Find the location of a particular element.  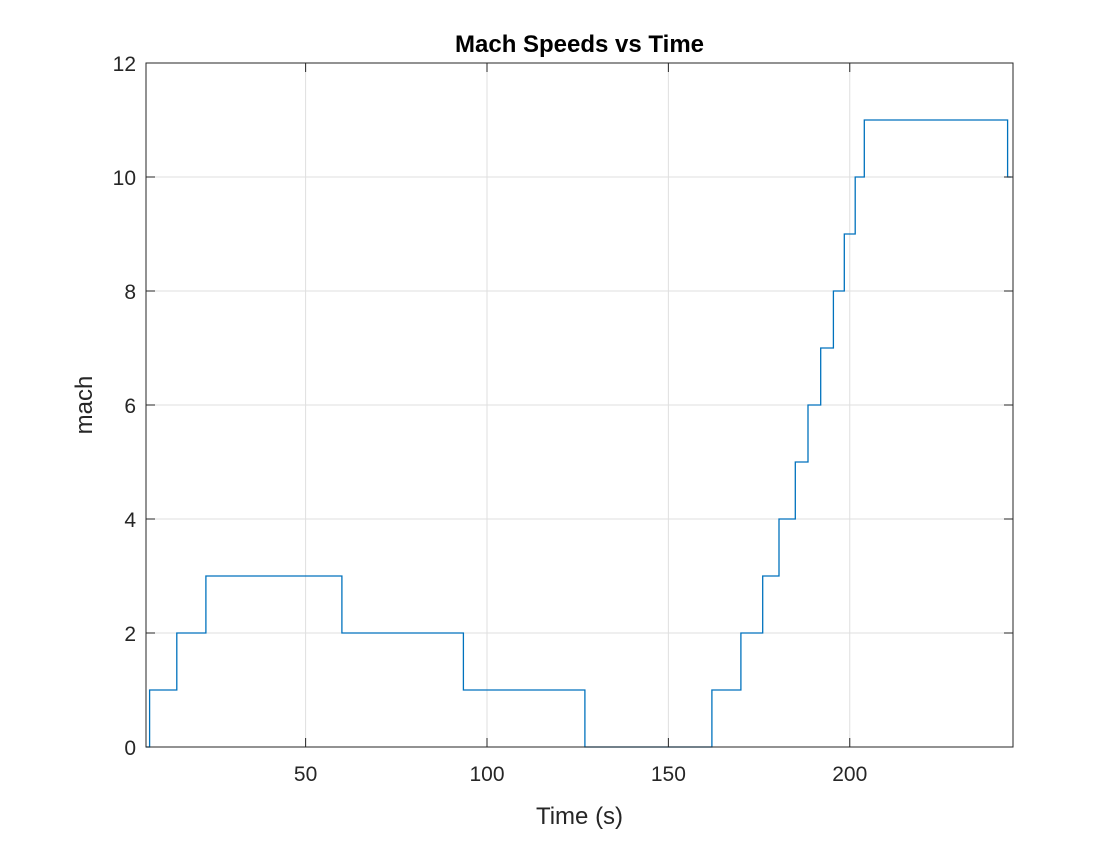

chart-title: Mach Speeds vs Time is located at coordinates (579, 44).